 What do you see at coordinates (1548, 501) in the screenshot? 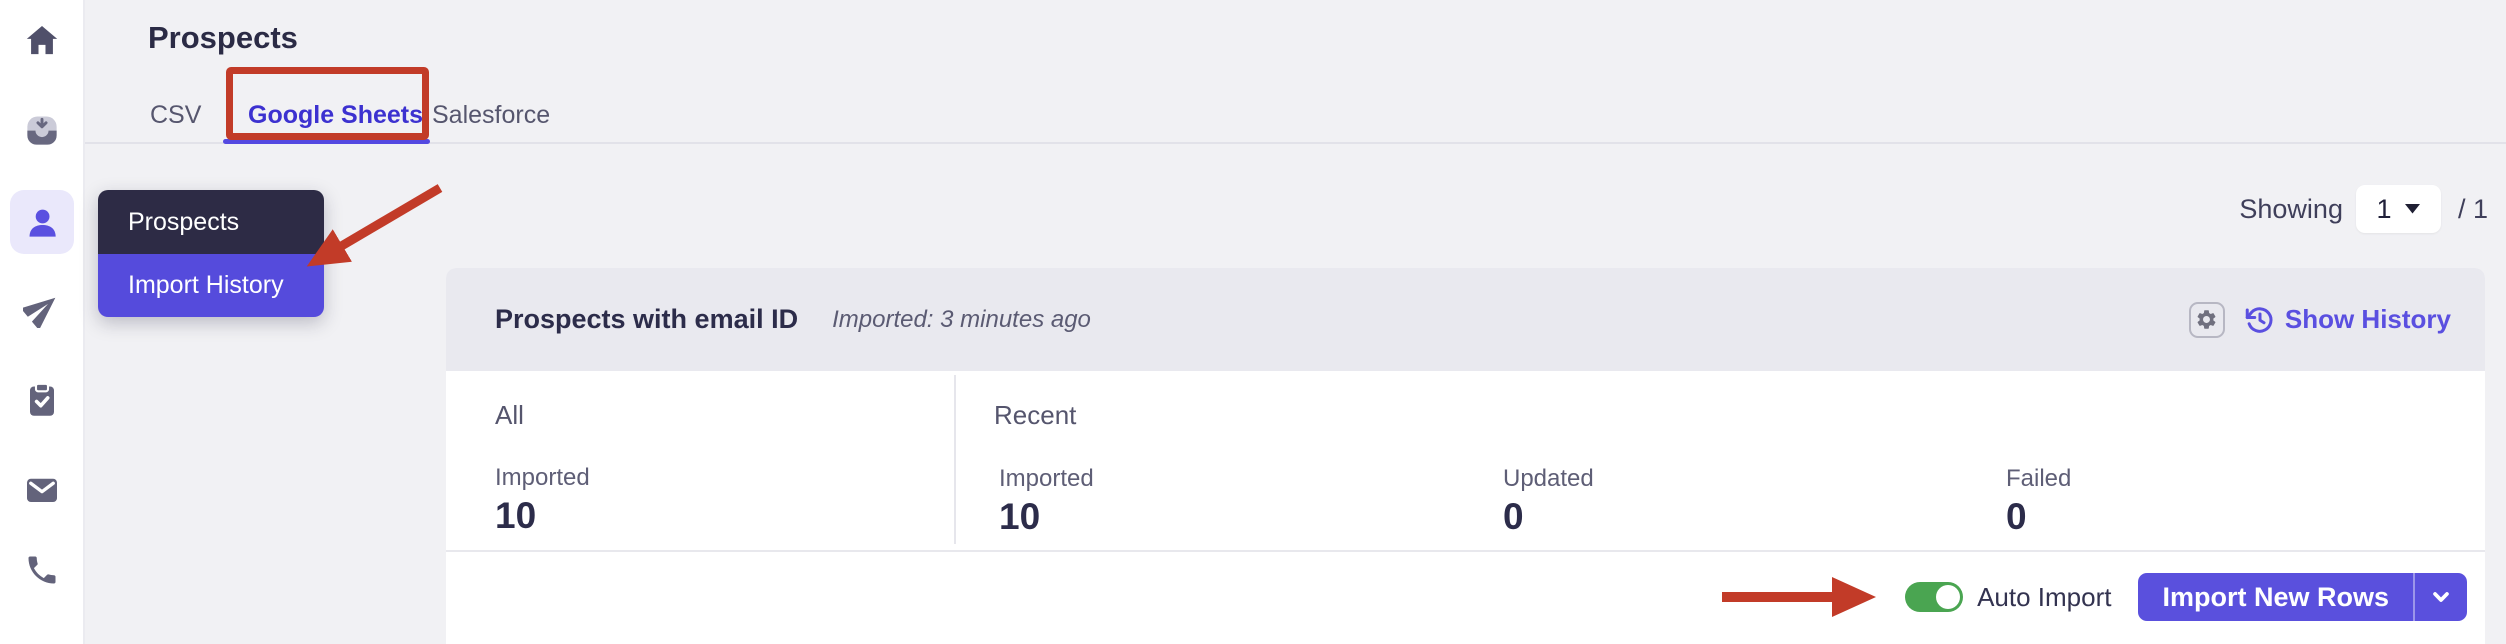
I see `stat-recent-updated: Updated 0` at bounding box center [1548, 501].